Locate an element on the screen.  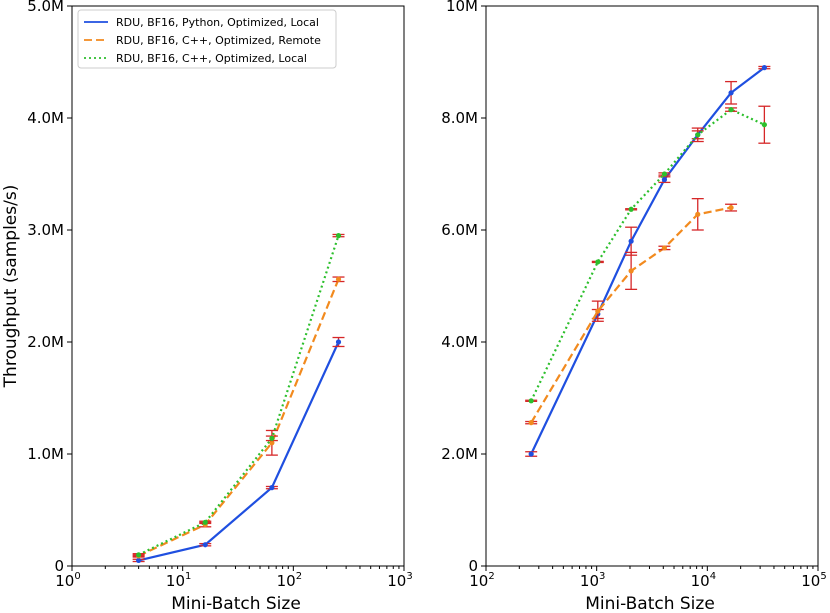
legend-box is located at coordinates (207, 39).